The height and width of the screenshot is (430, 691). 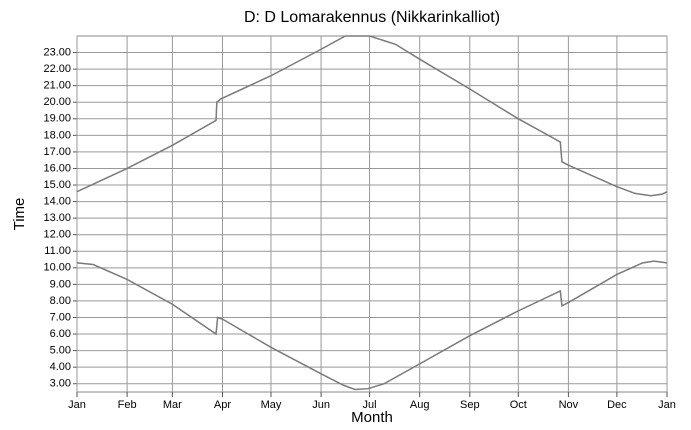 What do you see at coordinates (57, 102) in the screenshot?
I see `y-tick-label: 20.00` at bounding box center [57, 102].